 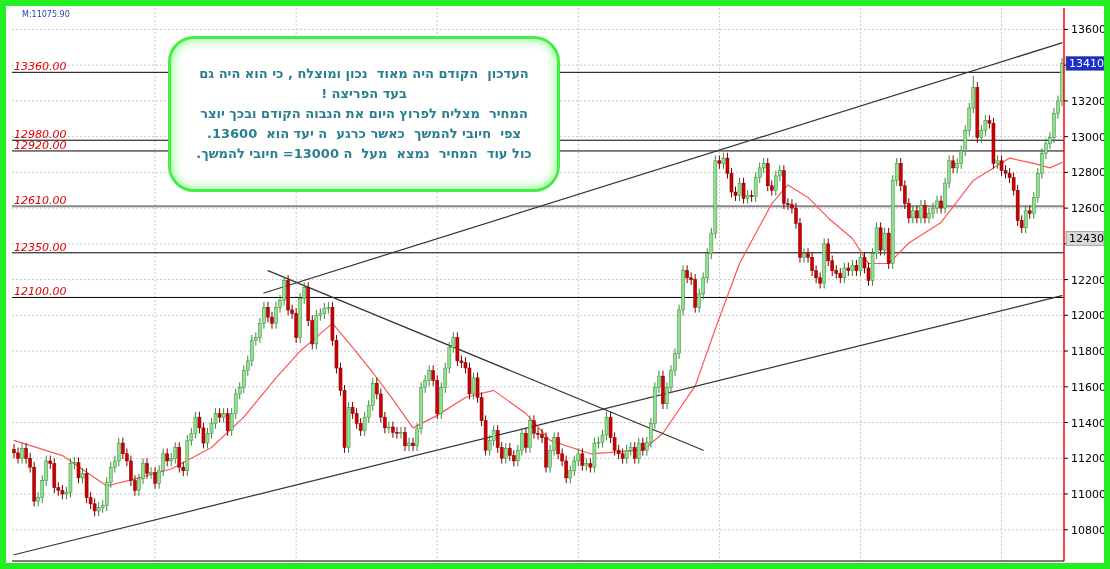 I want to click on annotation: 12430, so click(x=1086, y=239).